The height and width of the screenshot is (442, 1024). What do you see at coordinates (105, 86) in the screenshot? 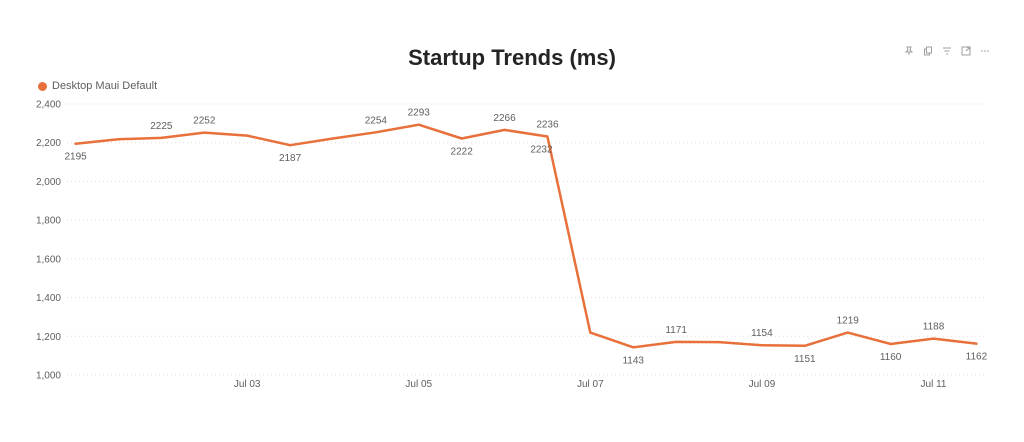
I see `legend-label: Desktop Maui Default` at bounding box center [105, 86].